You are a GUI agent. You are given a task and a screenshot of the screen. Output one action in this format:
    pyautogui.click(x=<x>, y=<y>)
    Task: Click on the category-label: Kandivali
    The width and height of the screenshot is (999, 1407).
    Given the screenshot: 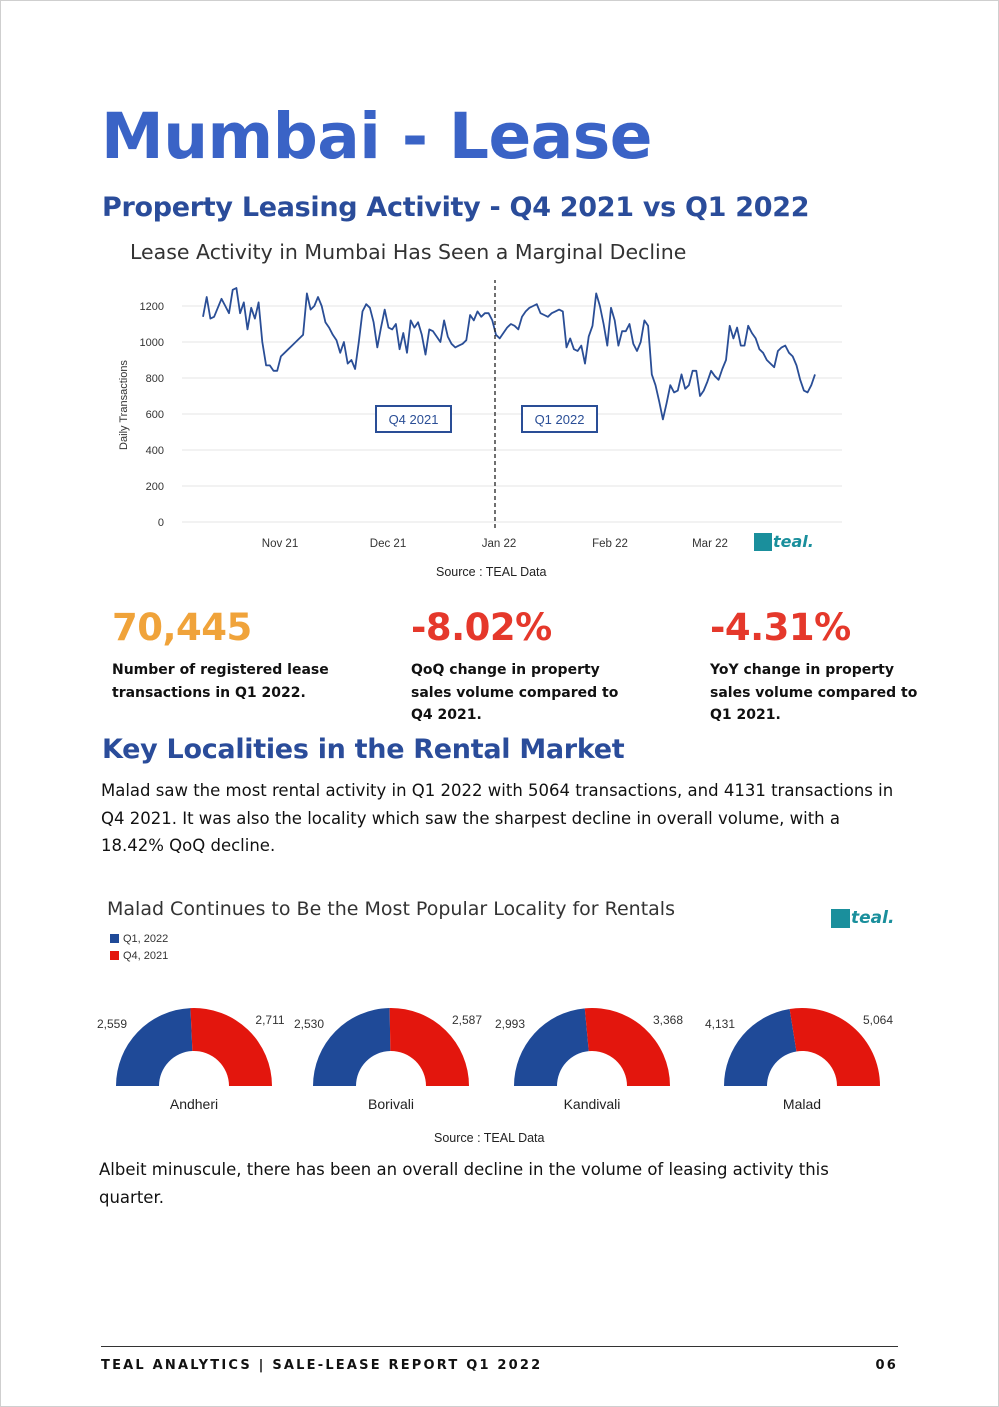 What is the action you would take?
    pyautogui.click(x=592, y=1104)
    